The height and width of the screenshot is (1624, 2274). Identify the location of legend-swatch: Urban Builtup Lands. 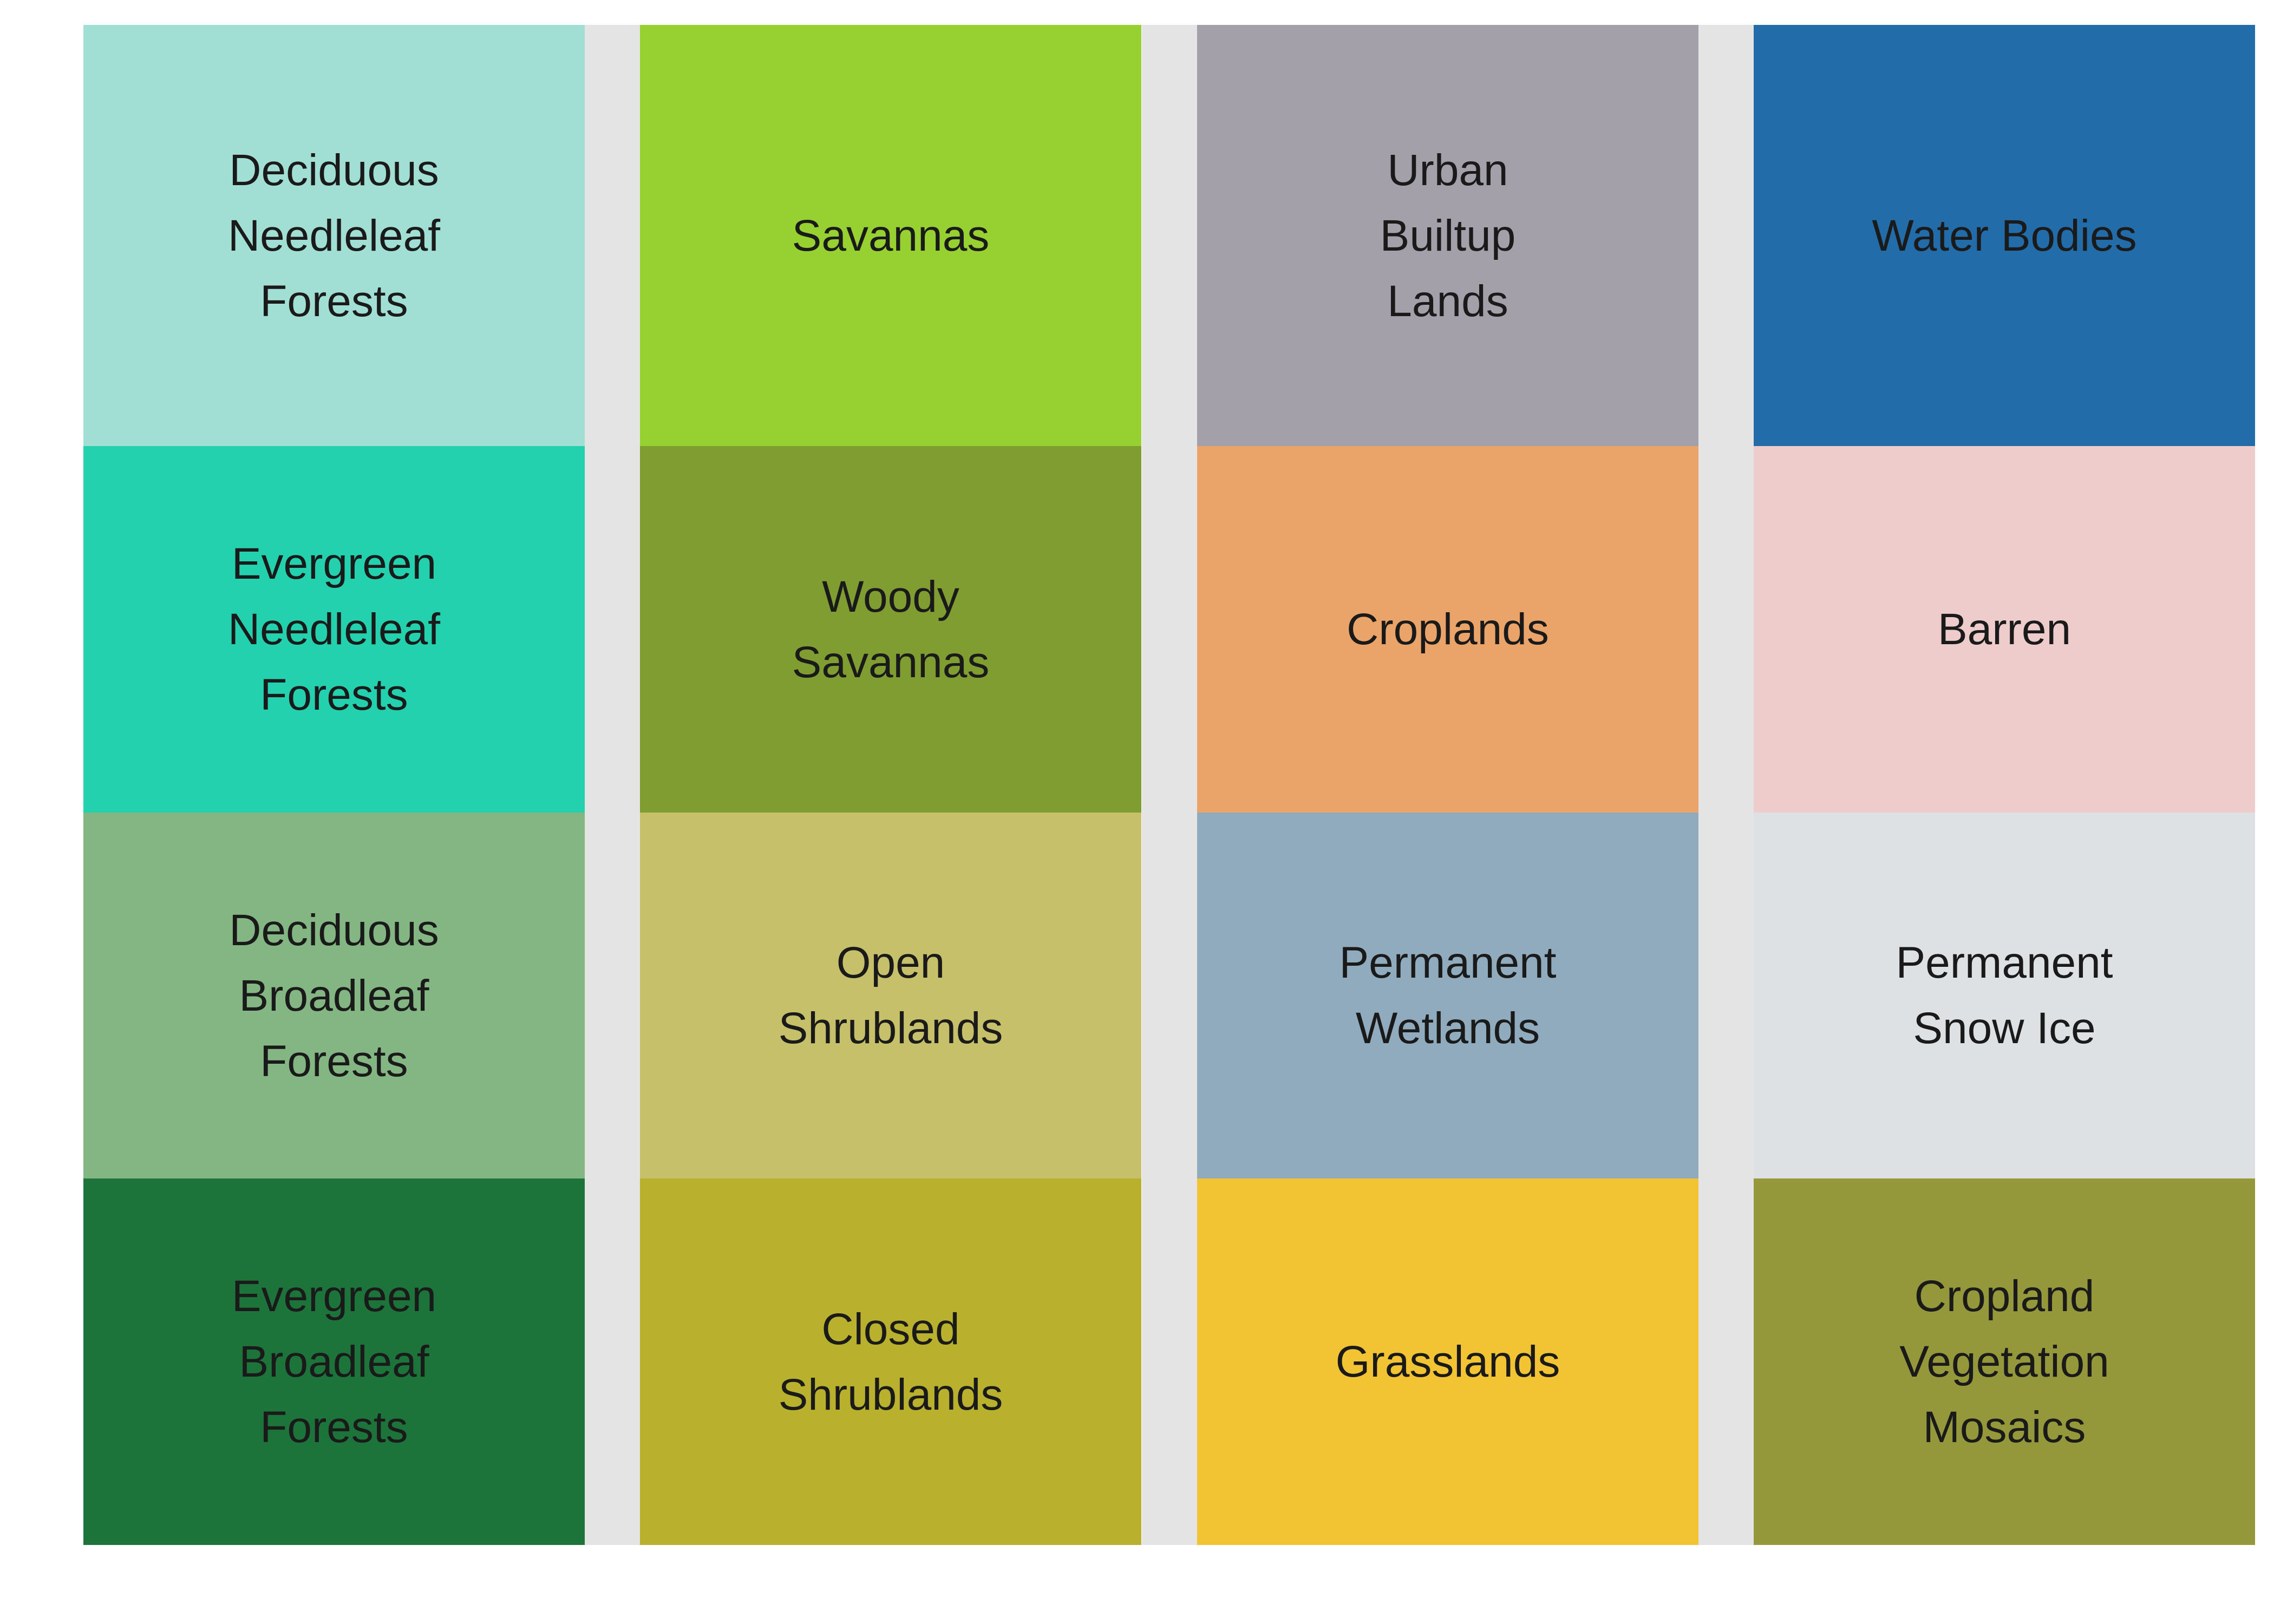
(1448, 236).